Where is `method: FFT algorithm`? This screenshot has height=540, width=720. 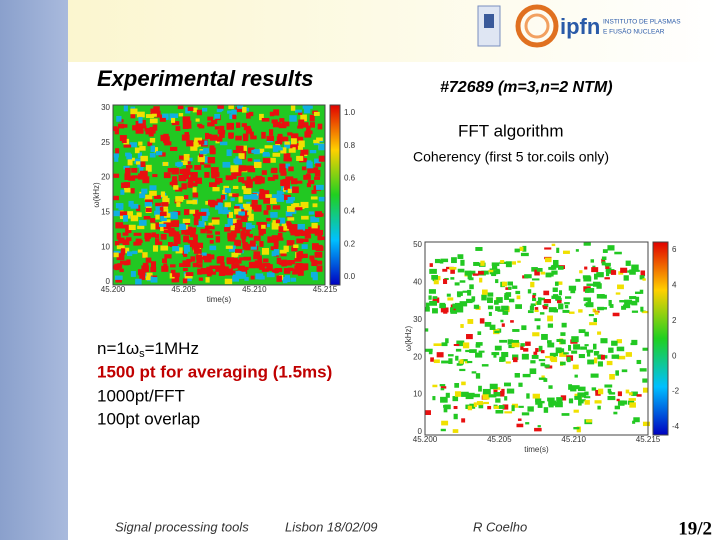 method: FFT algorithm is located at coordinates (511, 130).